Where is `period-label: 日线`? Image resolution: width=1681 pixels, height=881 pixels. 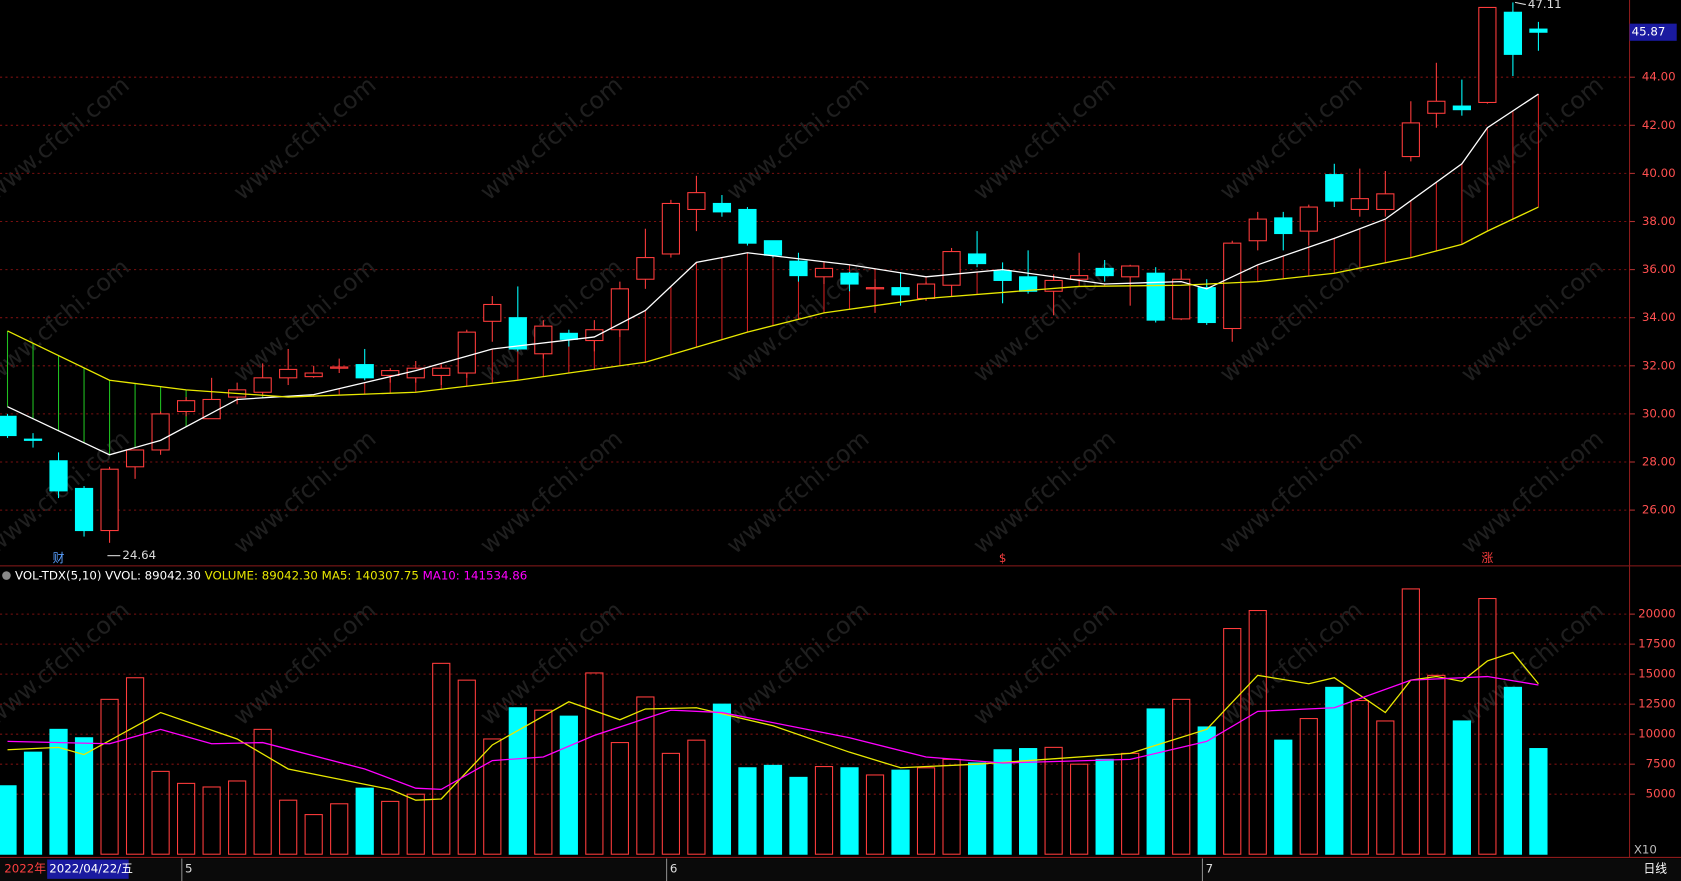
period-label: 日线 is located at coordinates (1655, 869).